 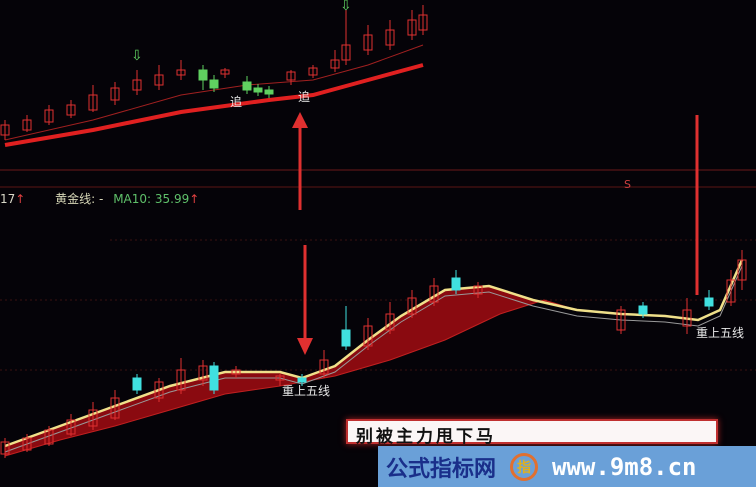 What do you see at coordinates (532, 433) in the screenshot?
I see `caption-box: 别被主力甩下马` at bounding box center [532, 433].